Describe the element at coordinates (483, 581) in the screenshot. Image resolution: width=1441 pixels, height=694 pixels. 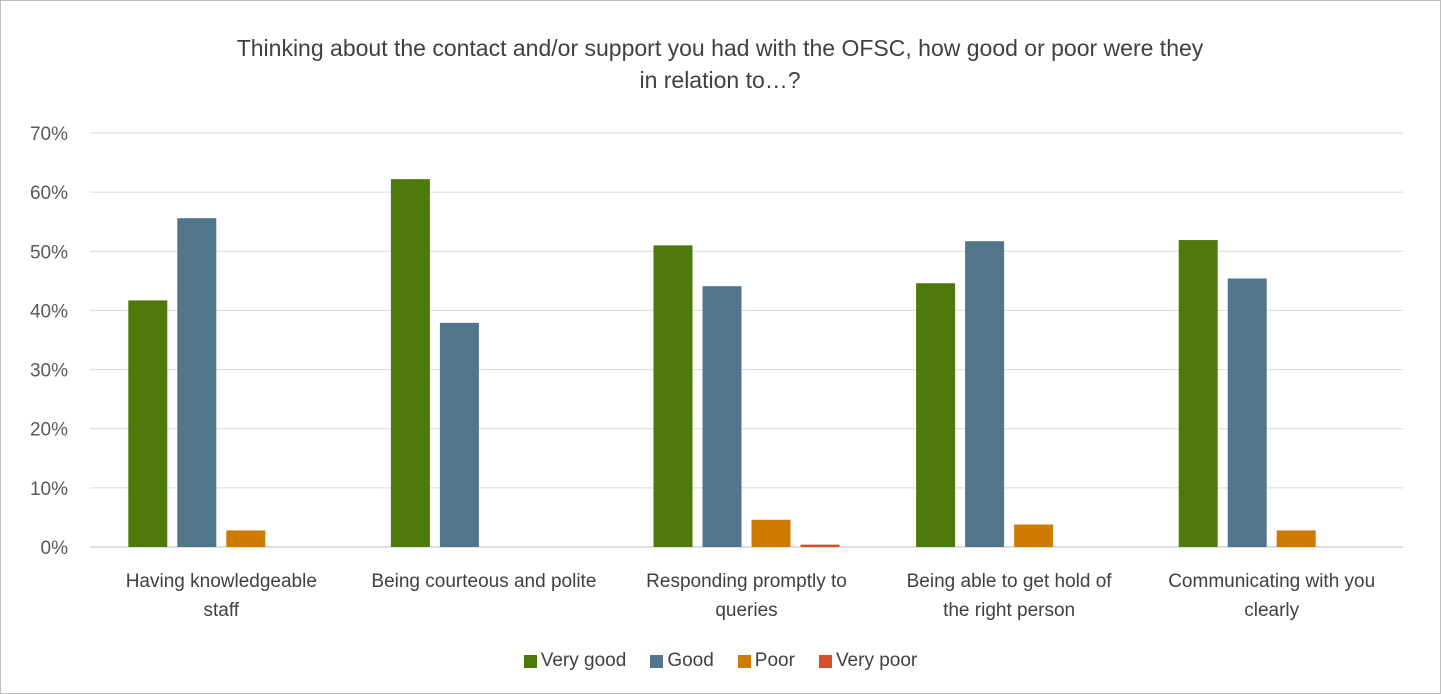
I see `x-category-label: Being courteous and polite` at that location.